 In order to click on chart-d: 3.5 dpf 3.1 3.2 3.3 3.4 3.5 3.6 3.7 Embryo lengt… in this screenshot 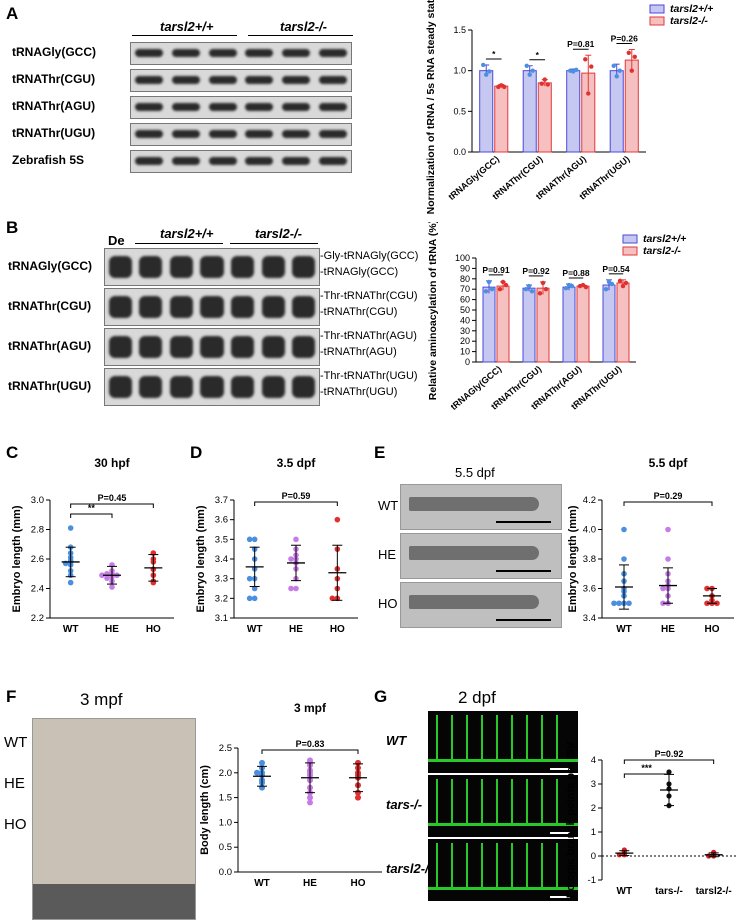, I will do `click(276, 545)`.